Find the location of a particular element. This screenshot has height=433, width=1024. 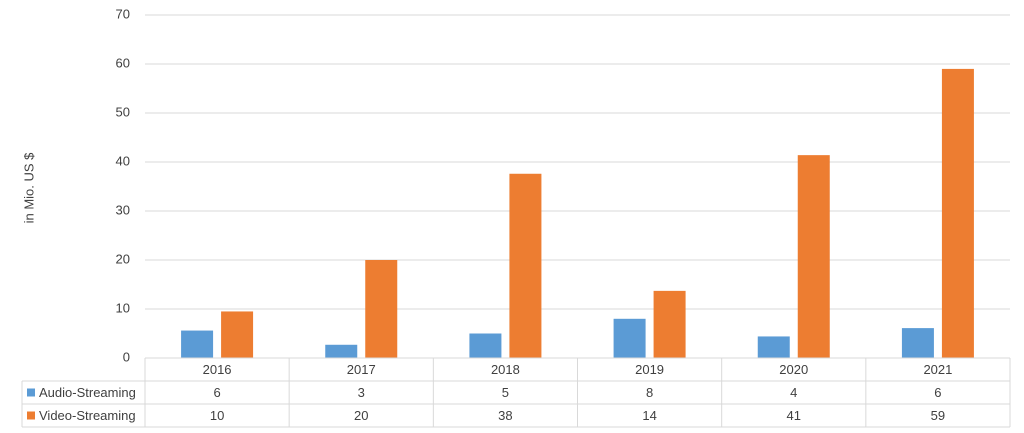

table-cell: 10 is located at coordinates (217, 415).